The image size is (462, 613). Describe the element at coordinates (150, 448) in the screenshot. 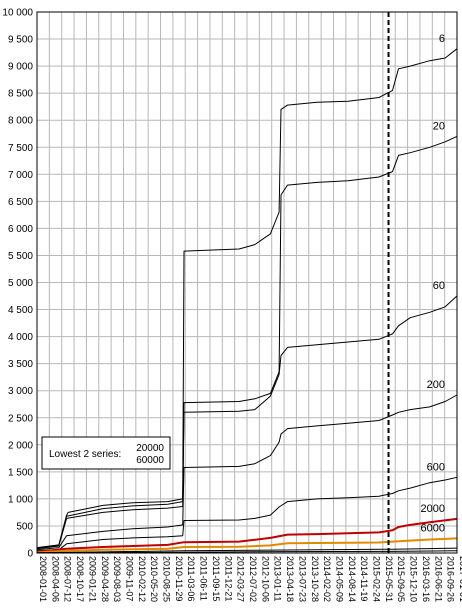

I see `legend-note-value-1: 20000` at that location.